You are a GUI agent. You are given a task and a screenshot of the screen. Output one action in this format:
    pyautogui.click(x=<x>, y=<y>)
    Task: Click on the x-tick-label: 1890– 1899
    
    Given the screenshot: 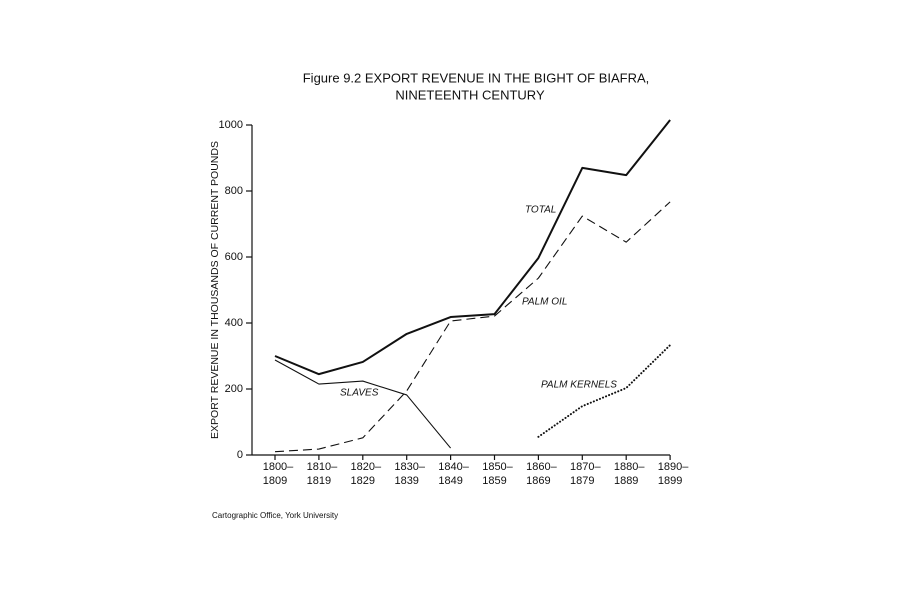 What is the action you would take?
    pyautogui.click(x=673, y=474)
    